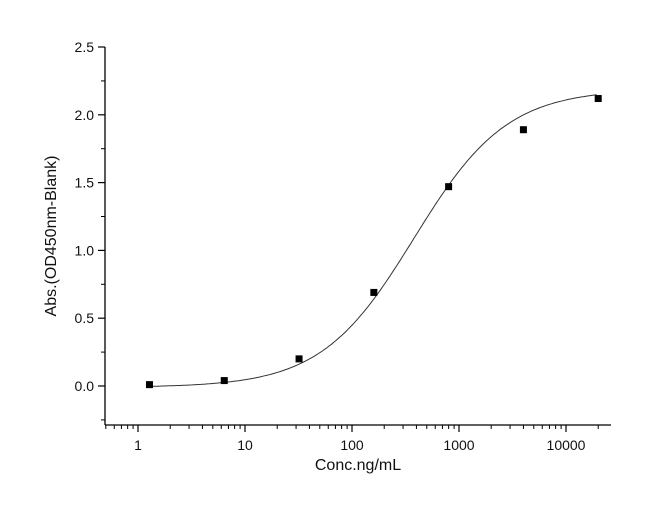  I want to click on y-tick-label: 1.5, so click(85, 183).